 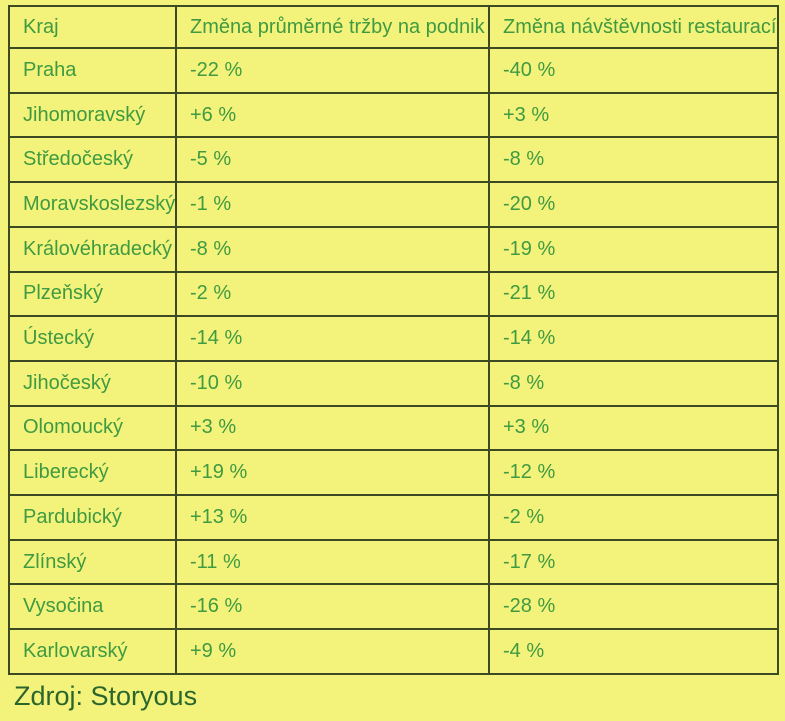 I want to click on region-cell: Ústecký, so click(x=92, y=338).